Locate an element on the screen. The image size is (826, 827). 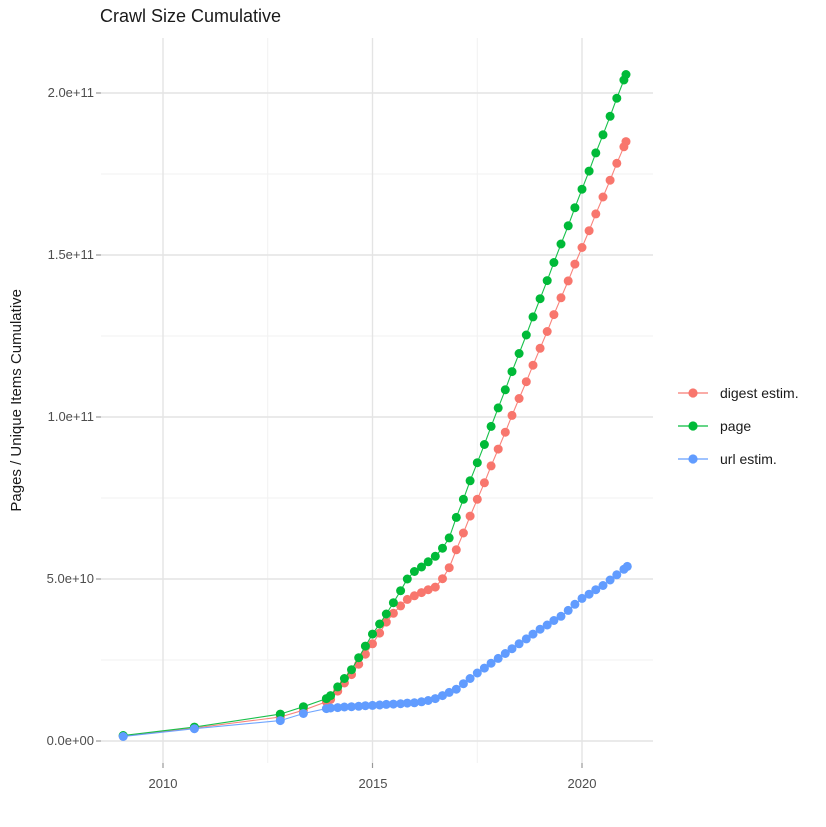
x-tick-label-2020: 2020 is located at coordinates (582, 783).